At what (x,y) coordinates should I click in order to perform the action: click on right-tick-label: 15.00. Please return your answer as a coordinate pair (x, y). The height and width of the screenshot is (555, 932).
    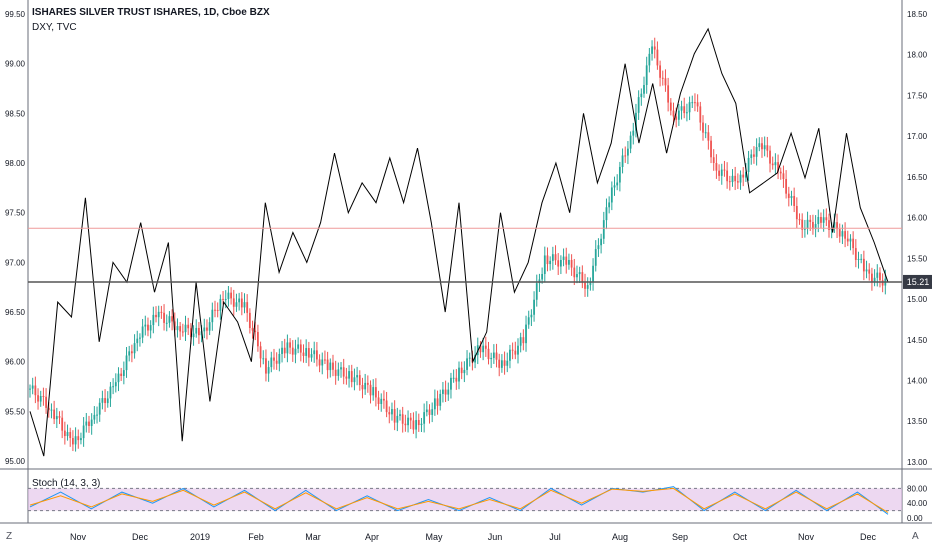
    Looking at the image, I should click on (917, 299).